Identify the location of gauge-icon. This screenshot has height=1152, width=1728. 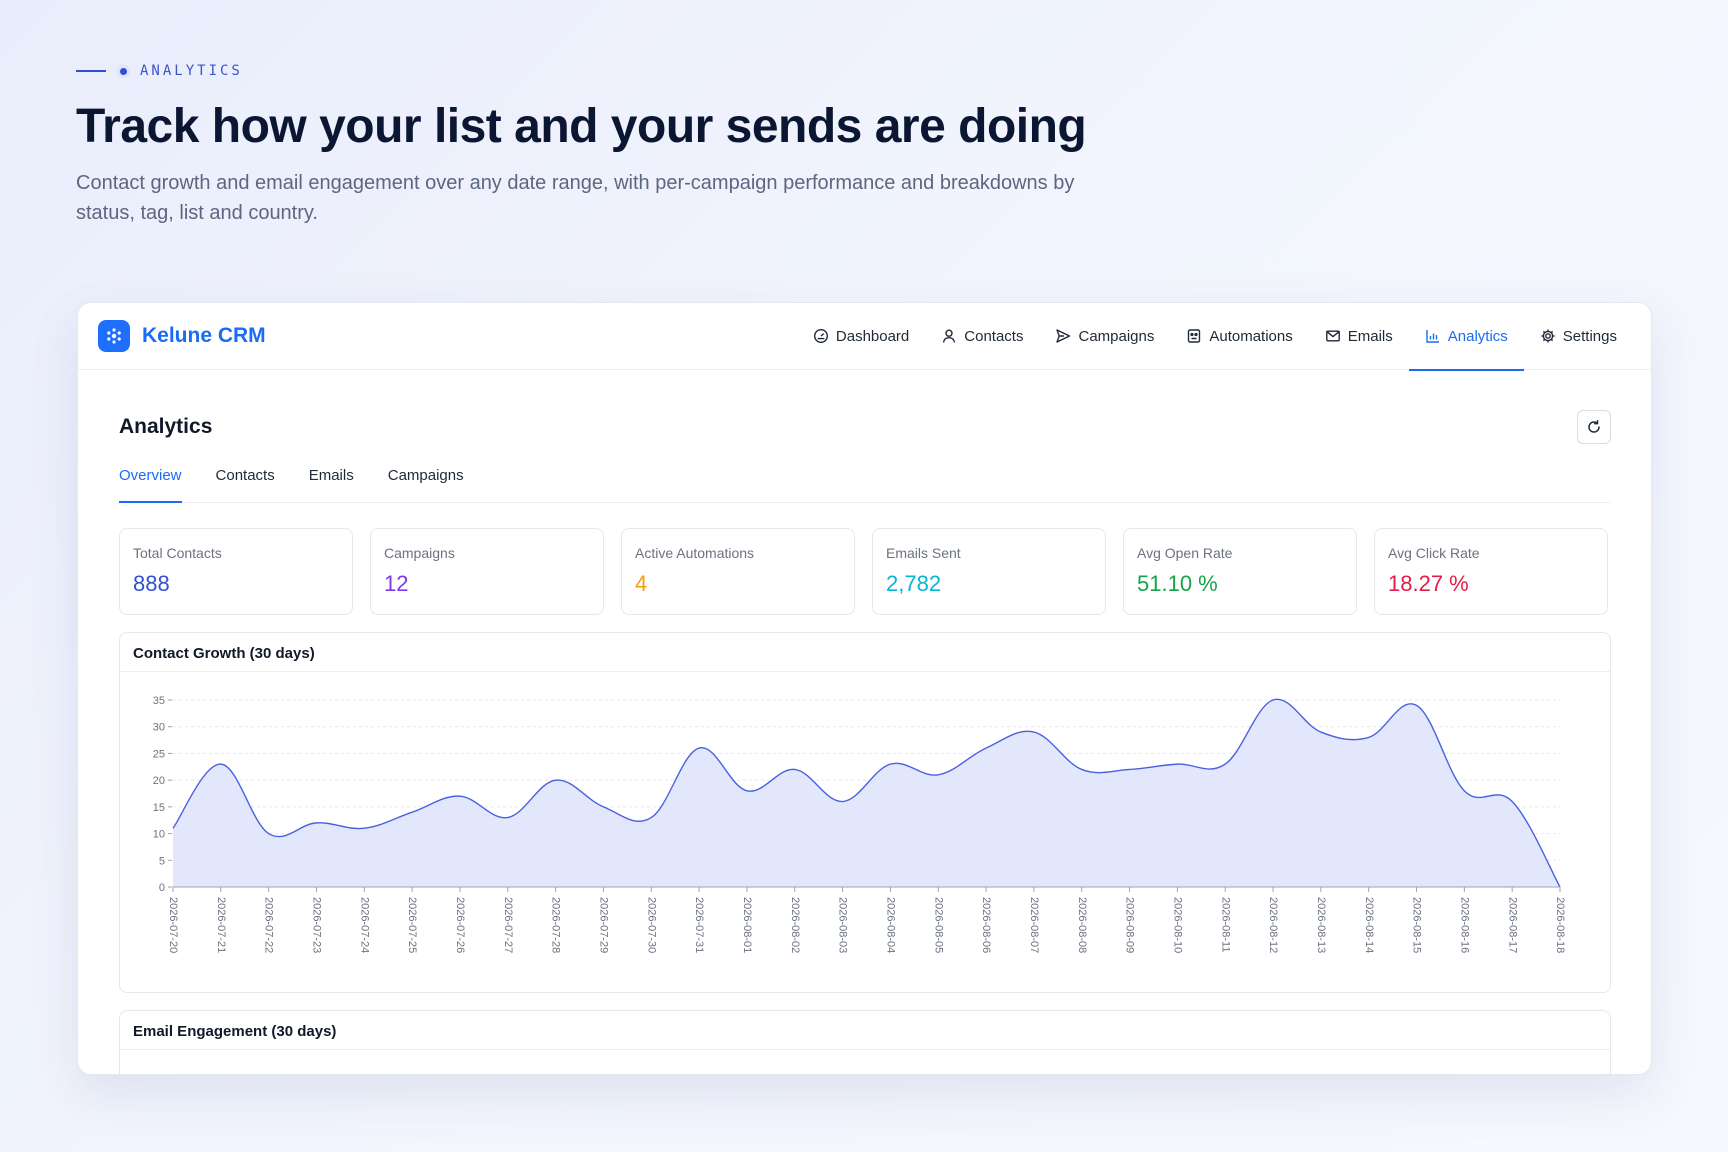
(820, 336).